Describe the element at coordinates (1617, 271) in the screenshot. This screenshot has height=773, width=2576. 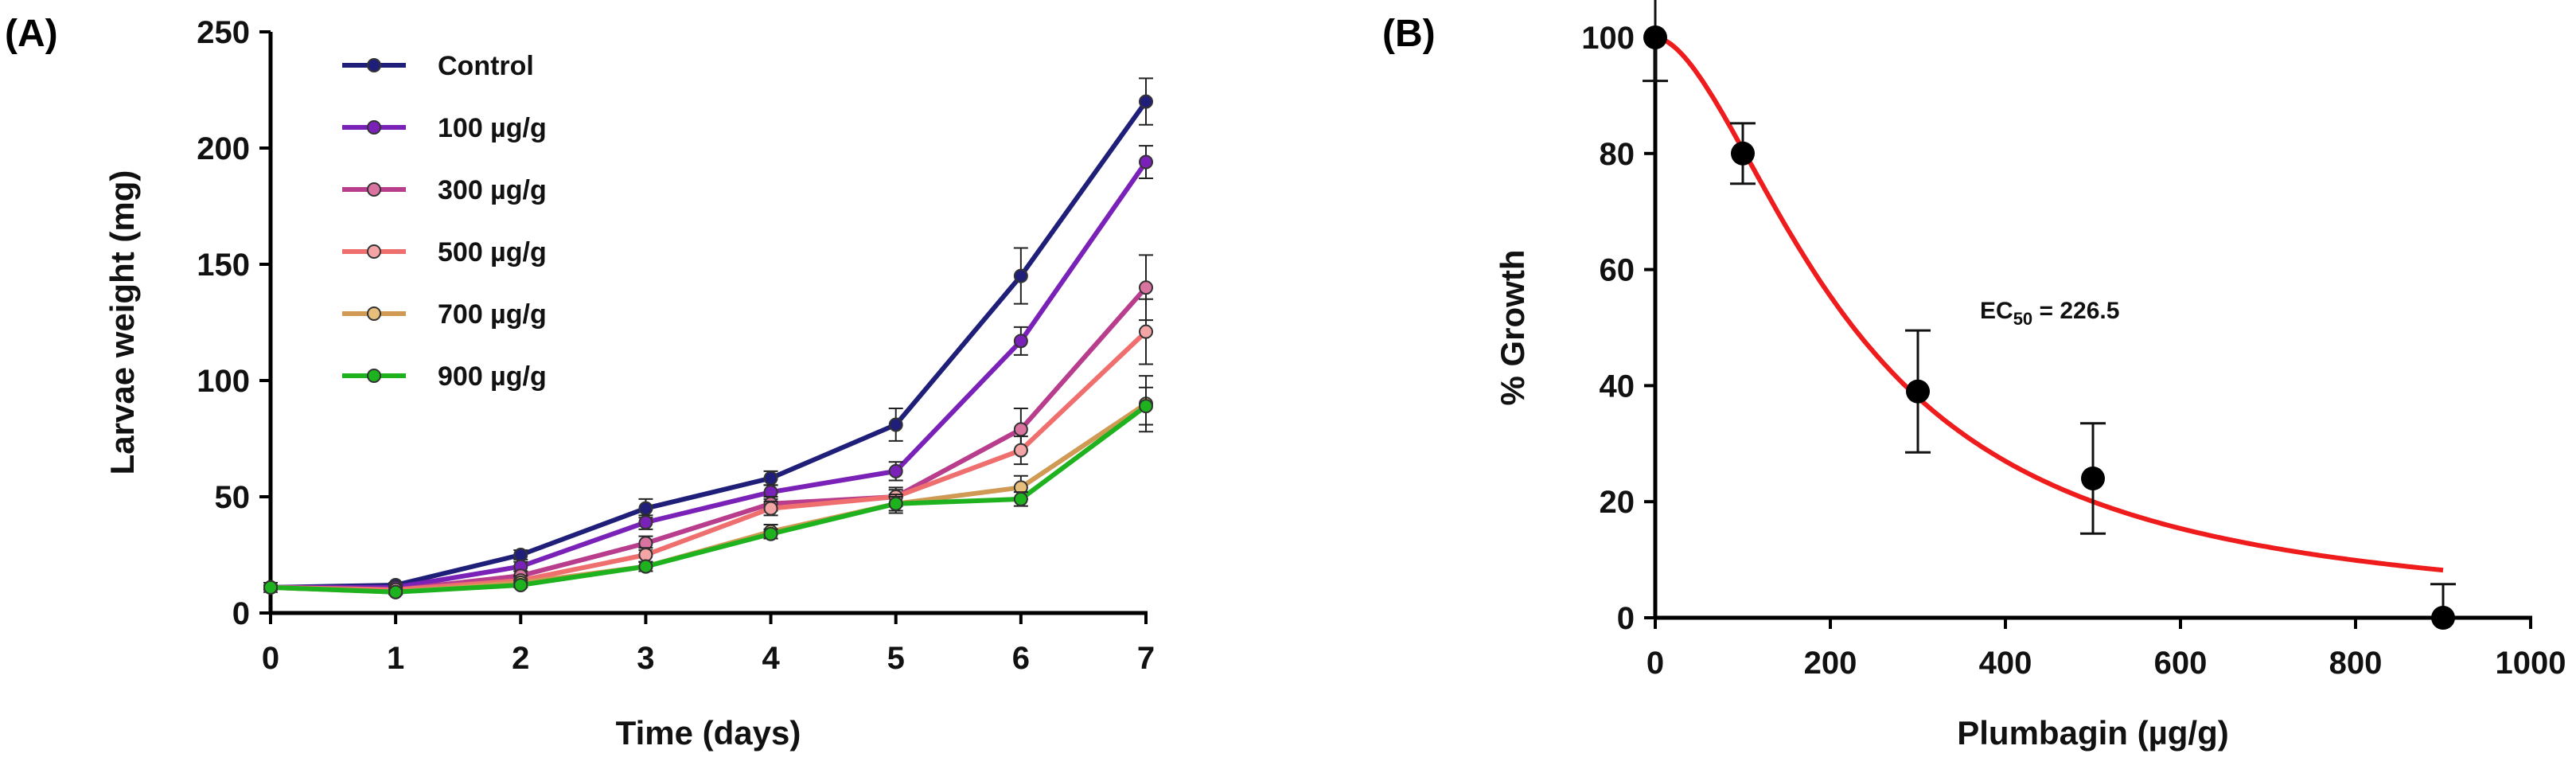
I see `chart-b-y-tick-label: 60` at that location.